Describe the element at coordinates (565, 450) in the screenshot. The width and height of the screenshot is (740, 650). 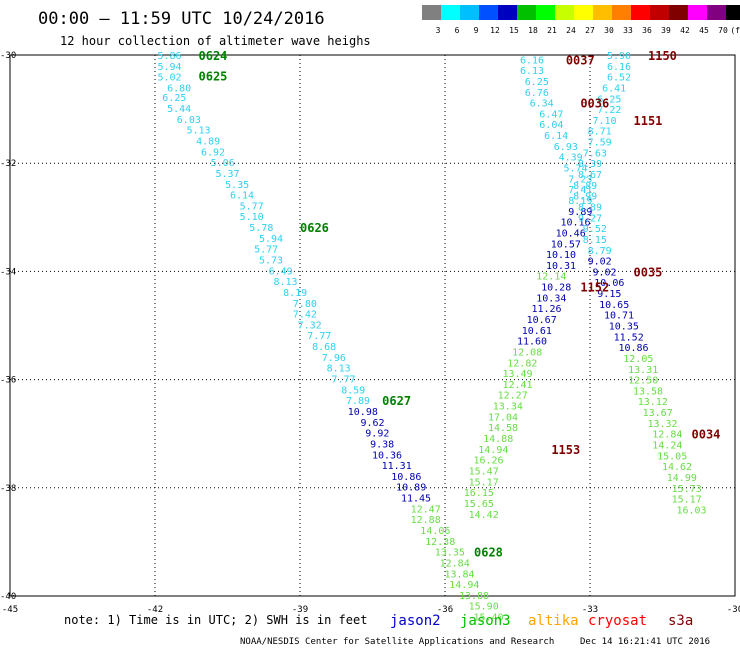
I see `time-label: 1153` at that location.